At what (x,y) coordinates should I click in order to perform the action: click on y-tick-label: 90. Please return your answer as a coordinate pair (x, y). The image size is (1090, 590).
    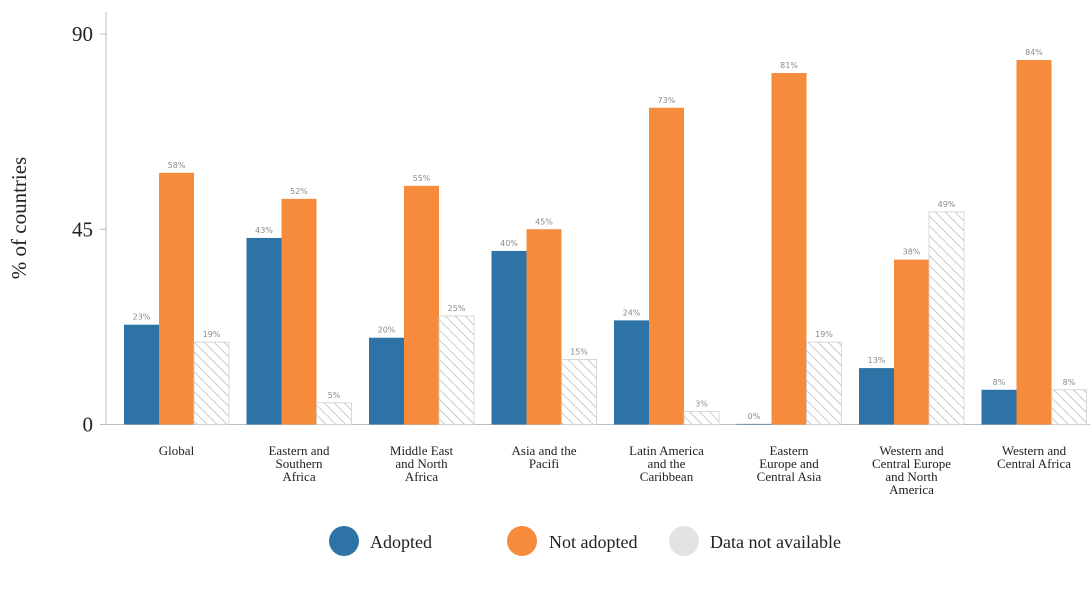
    Looking at the image, I should click on (82, 34).